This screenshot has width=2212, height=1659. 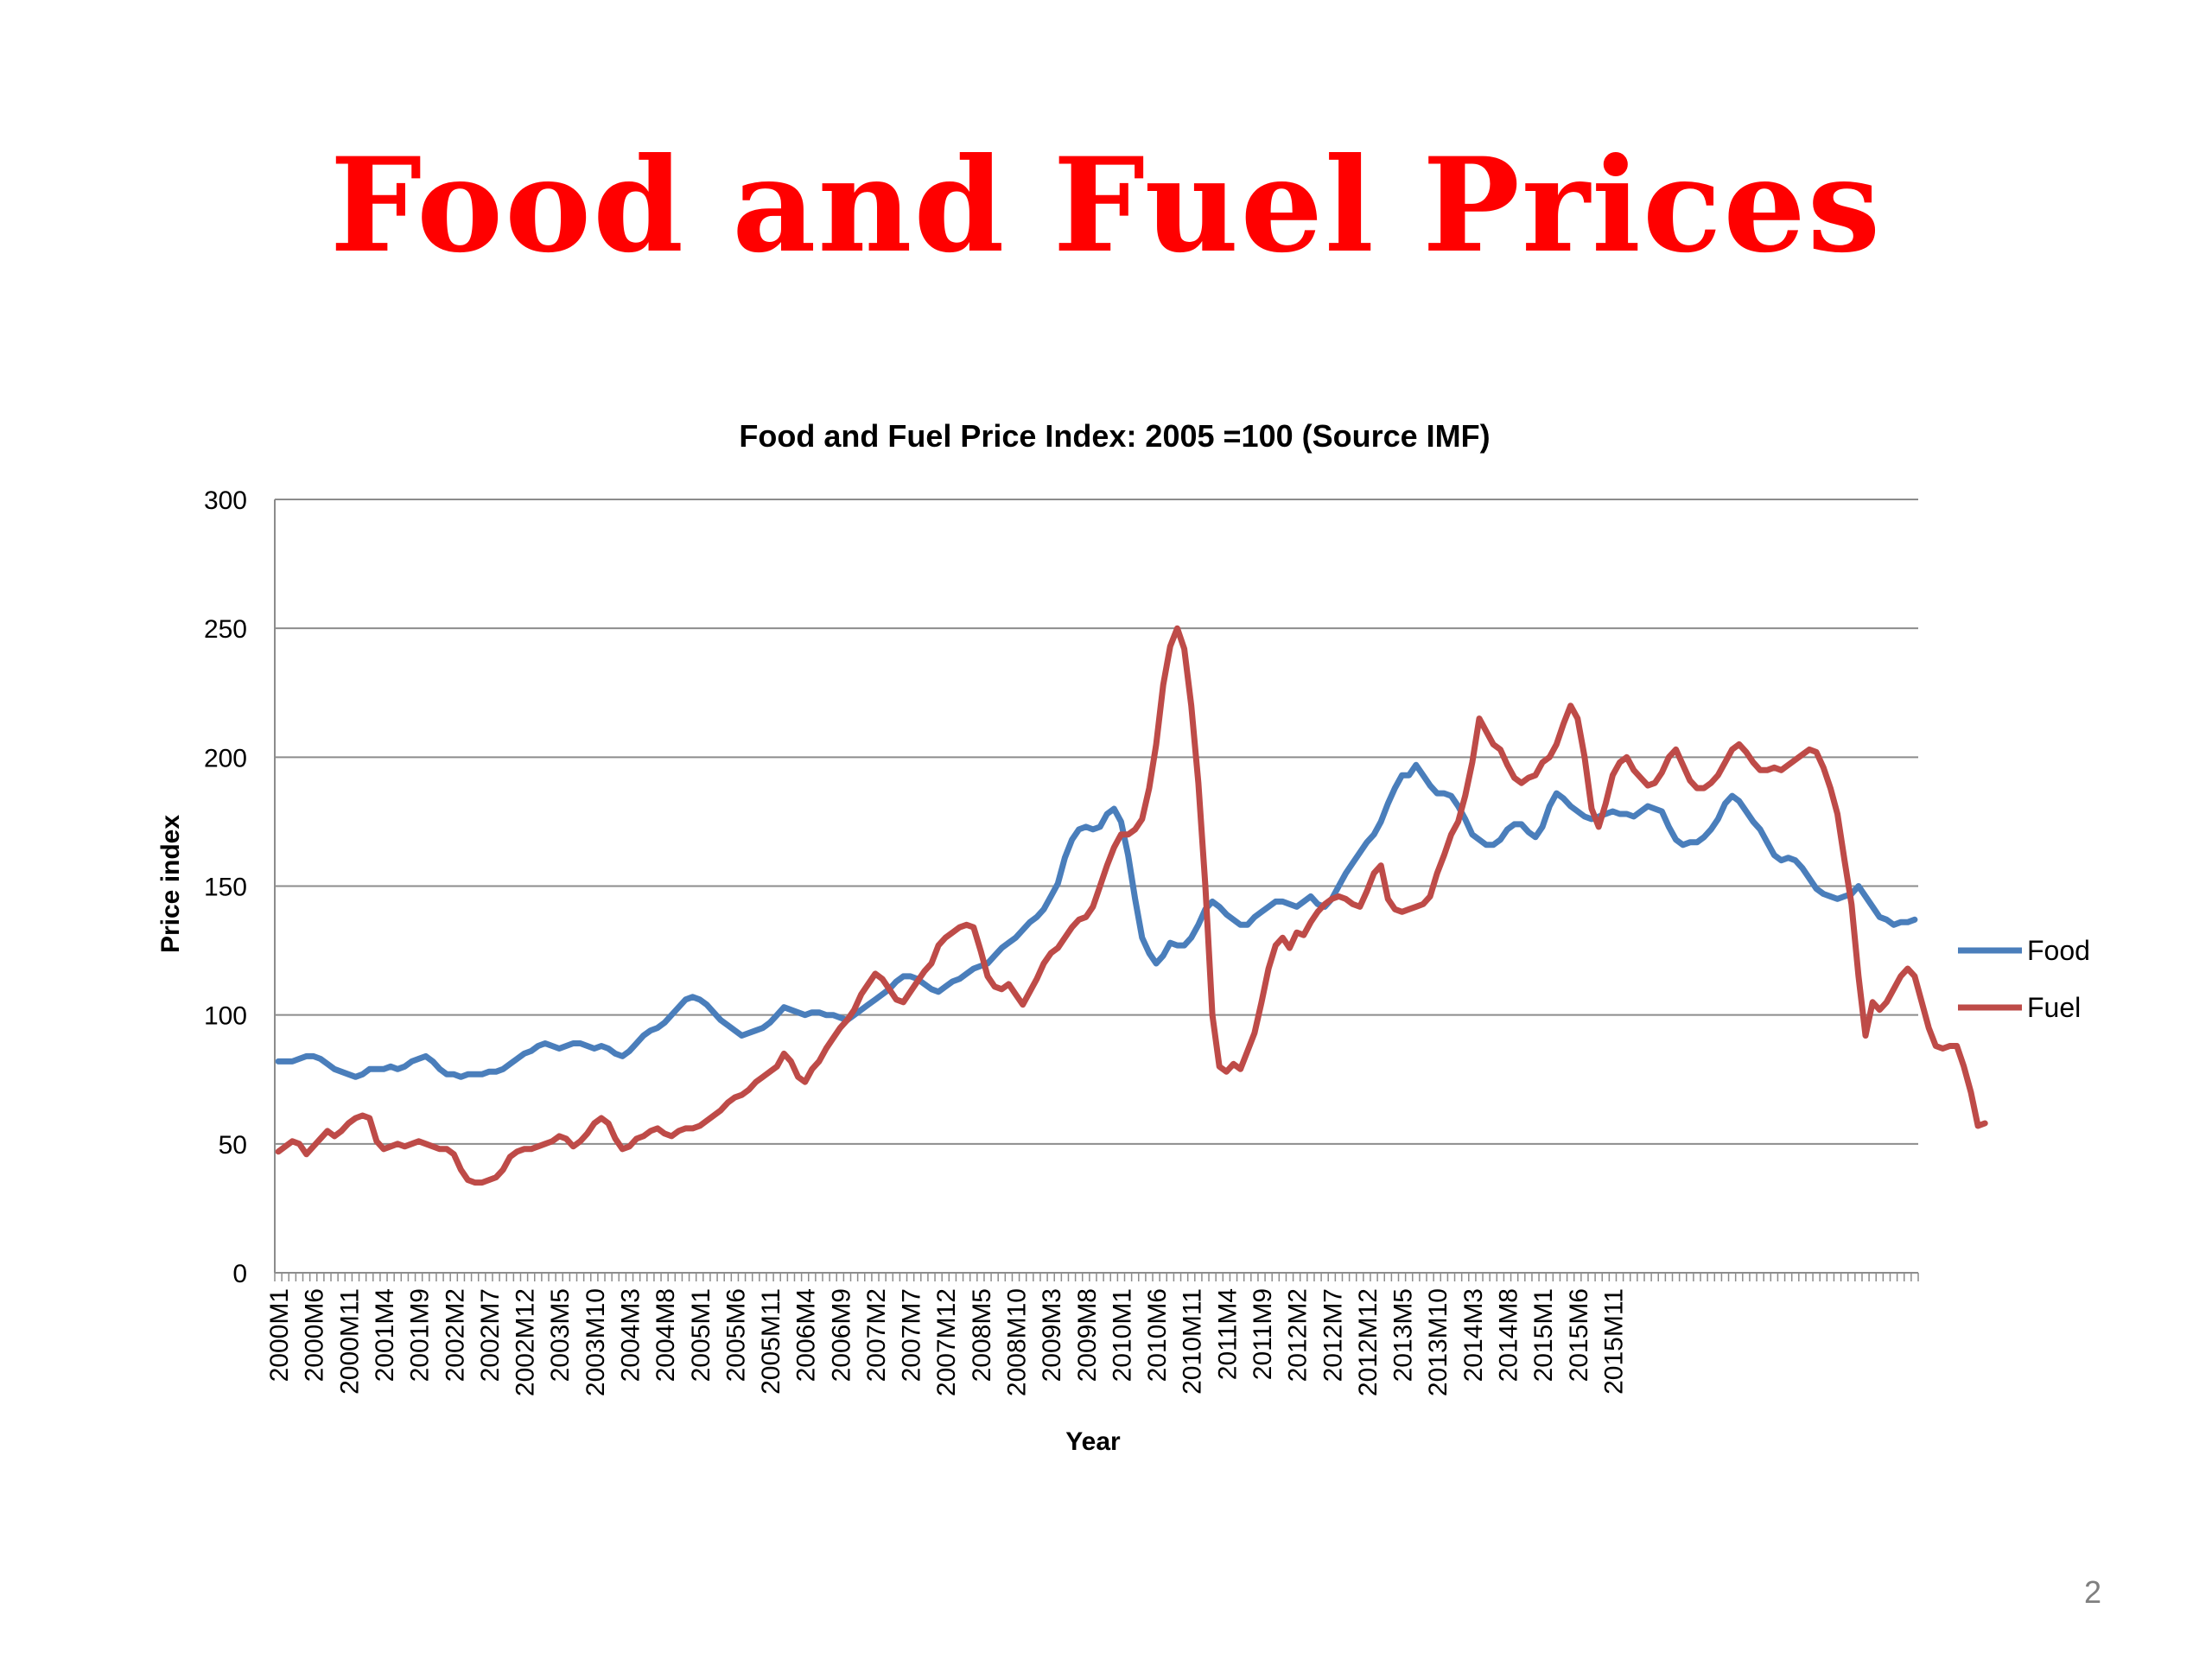 What do you see at coordinates (596, 1342) in the screenshot?
I see `x-tick-label: 2003M10` at bounding box center [596, 1342].